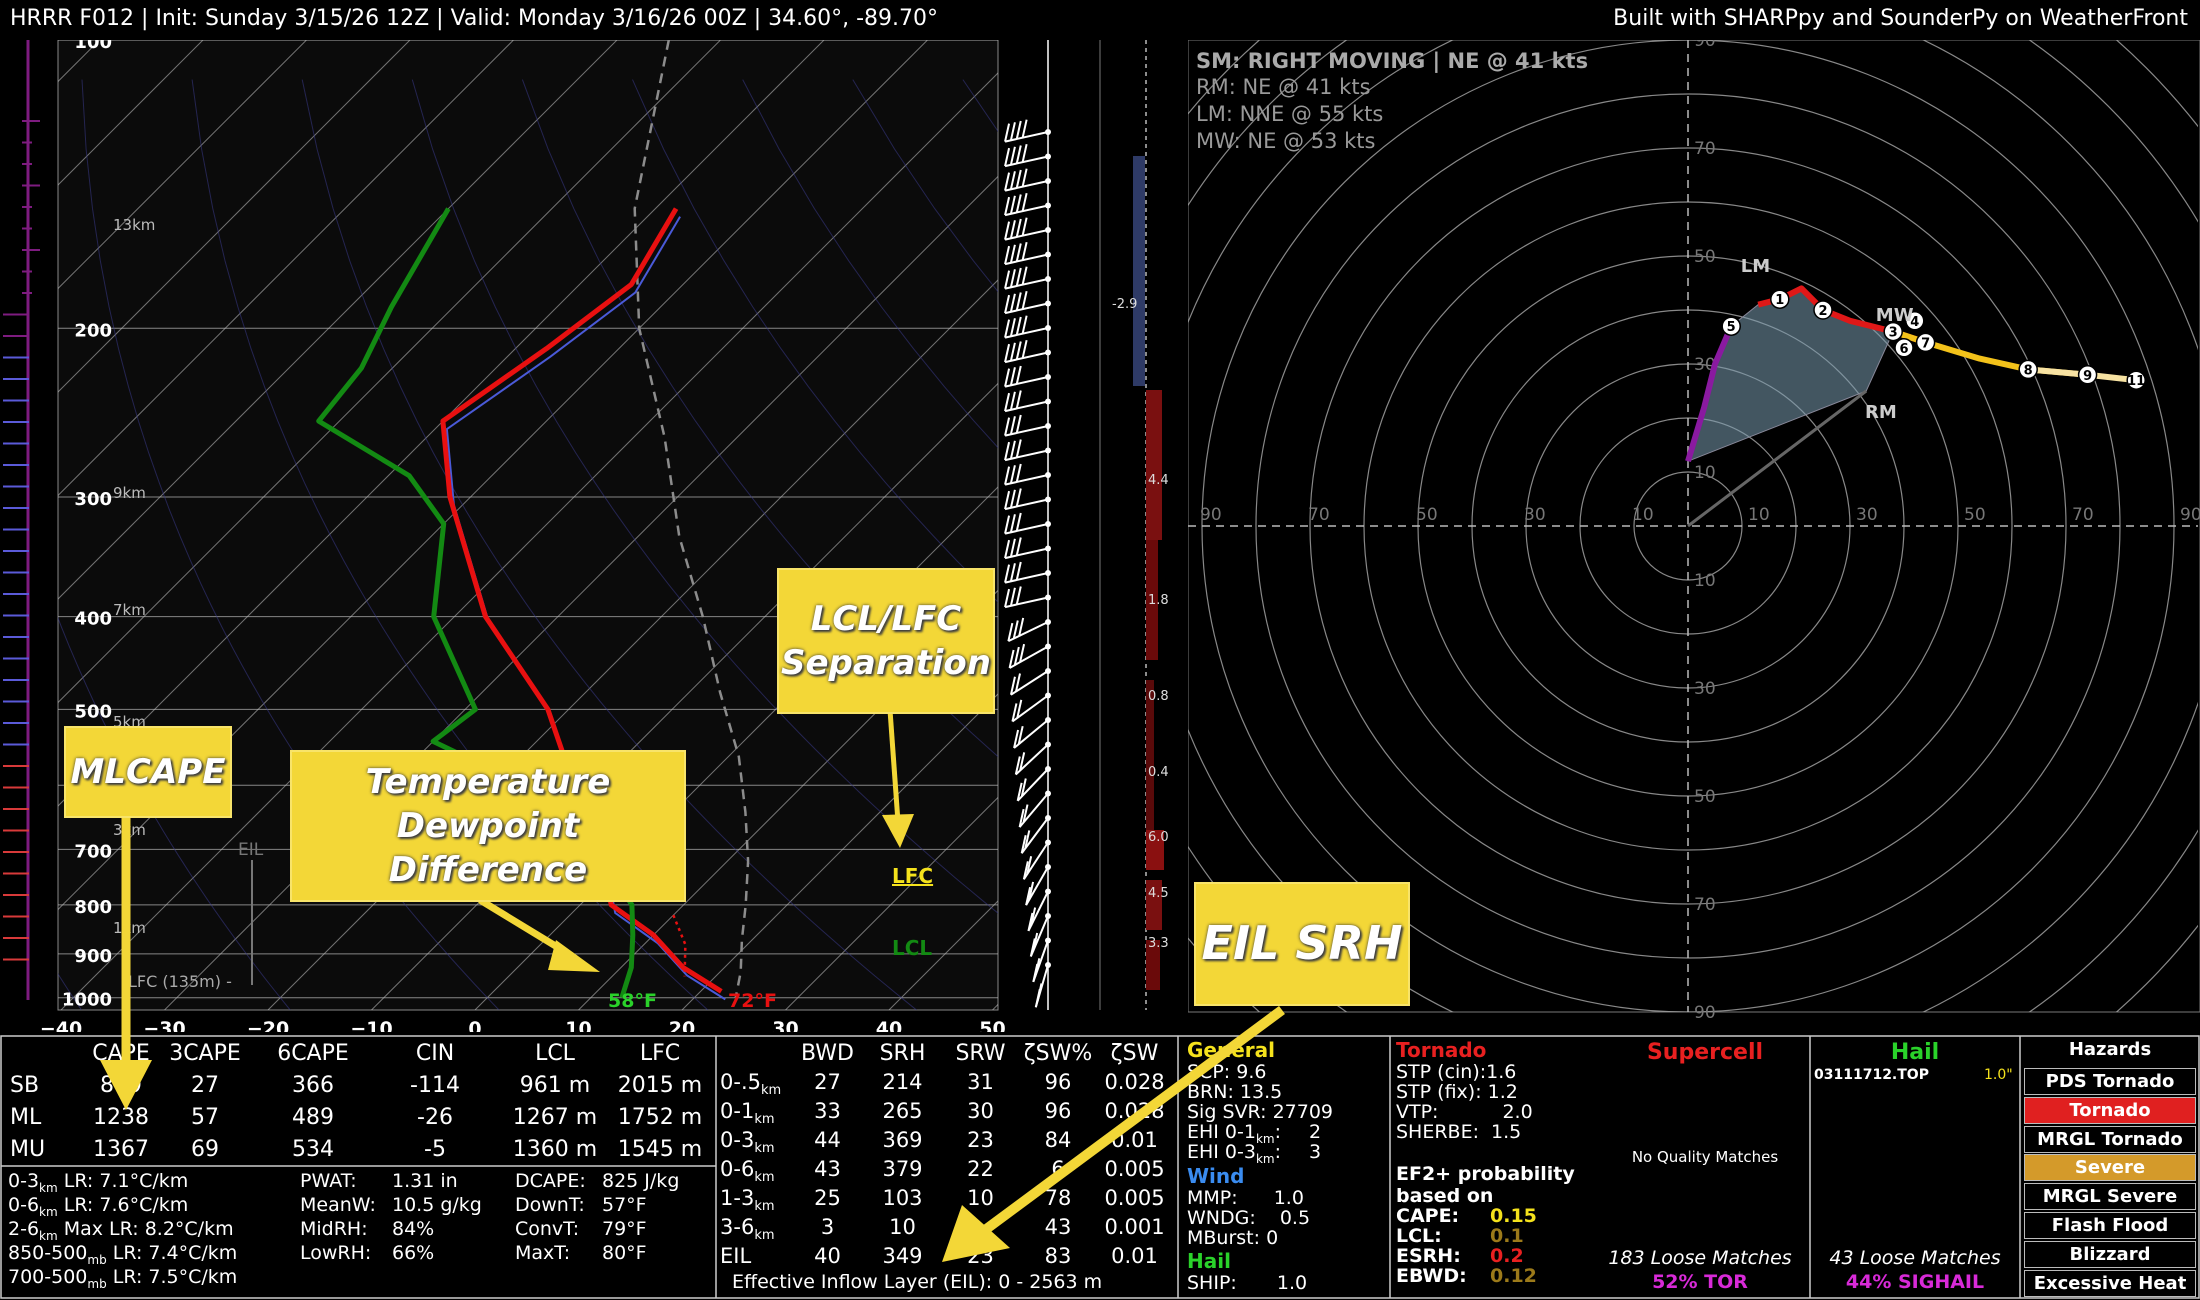 This screenshot has width=2200, height=1300. What do you see at coordinates (1247, 1283) in the screenshot?
I see `hail-row: SHIP: 1.0` at bounding box center [1247, 1283].